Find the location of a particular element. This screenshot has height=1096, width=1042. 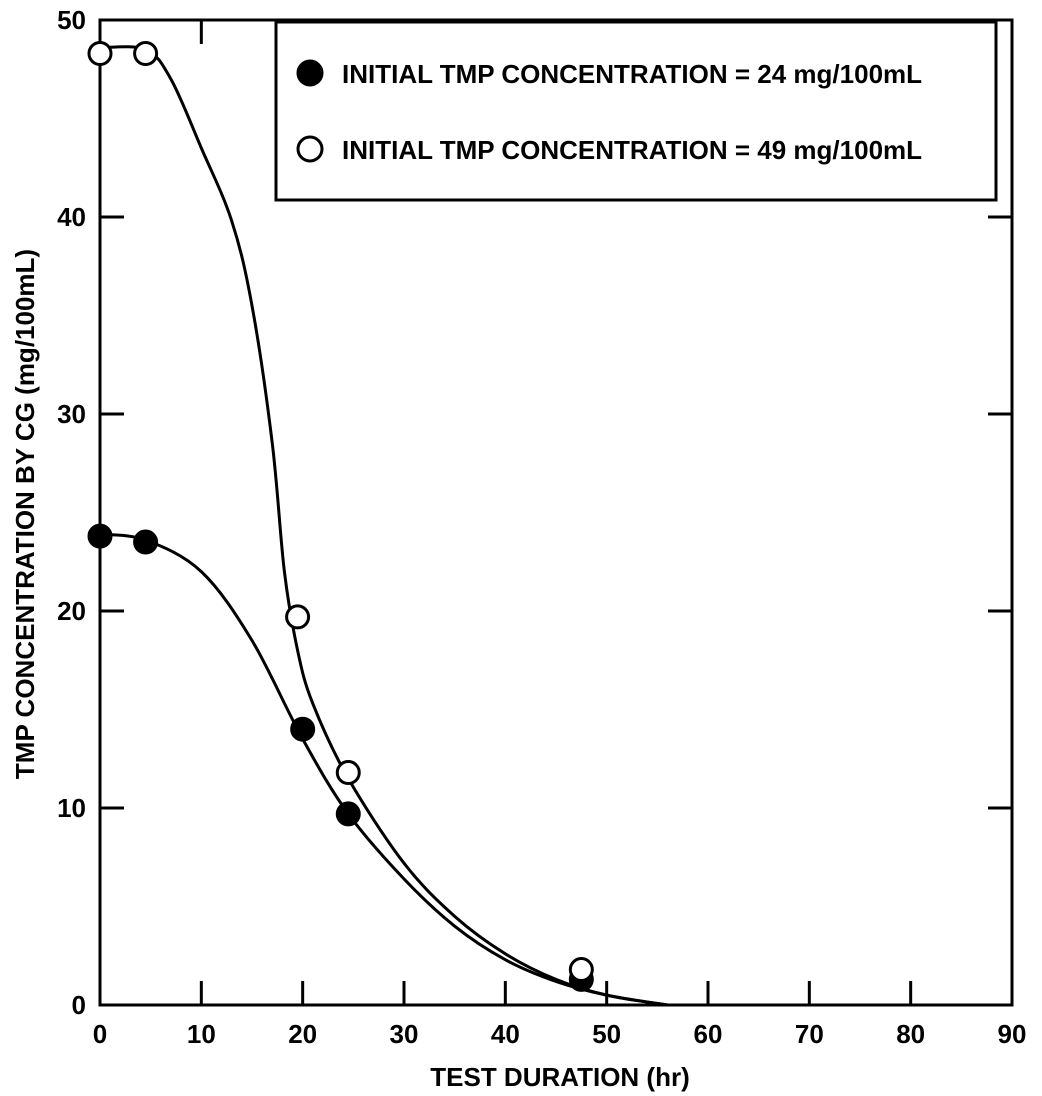

legend-marker-filled is located at coordinates (310, 73).